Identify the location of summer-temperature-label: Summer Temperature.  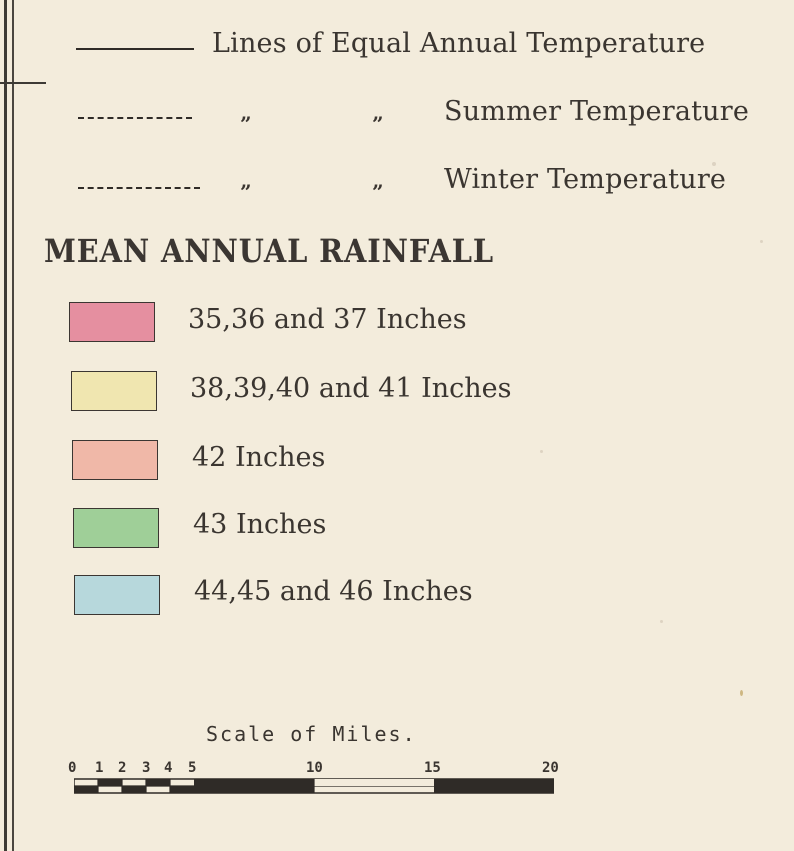
(597, 111).